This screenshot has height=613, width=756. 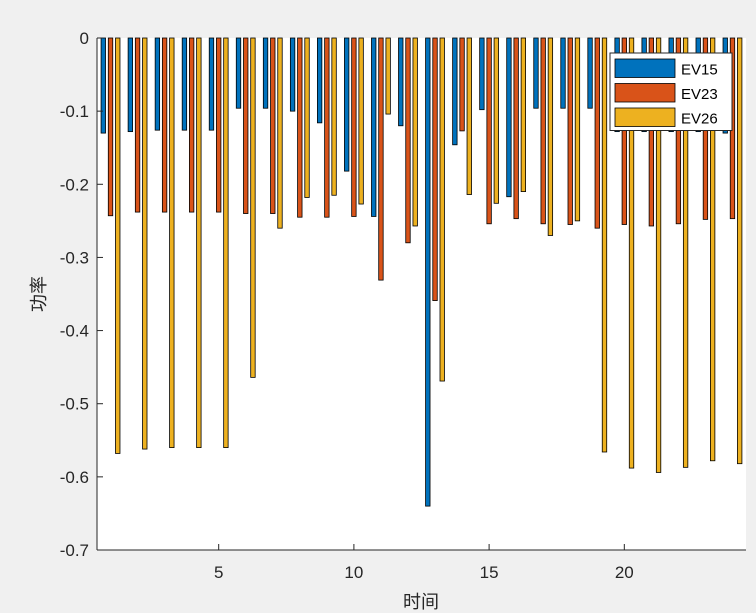 What do you see at coordinates (218, 572) in the screenshot?
I see `x-tick-label: 5` at bounding box center [218, 572].